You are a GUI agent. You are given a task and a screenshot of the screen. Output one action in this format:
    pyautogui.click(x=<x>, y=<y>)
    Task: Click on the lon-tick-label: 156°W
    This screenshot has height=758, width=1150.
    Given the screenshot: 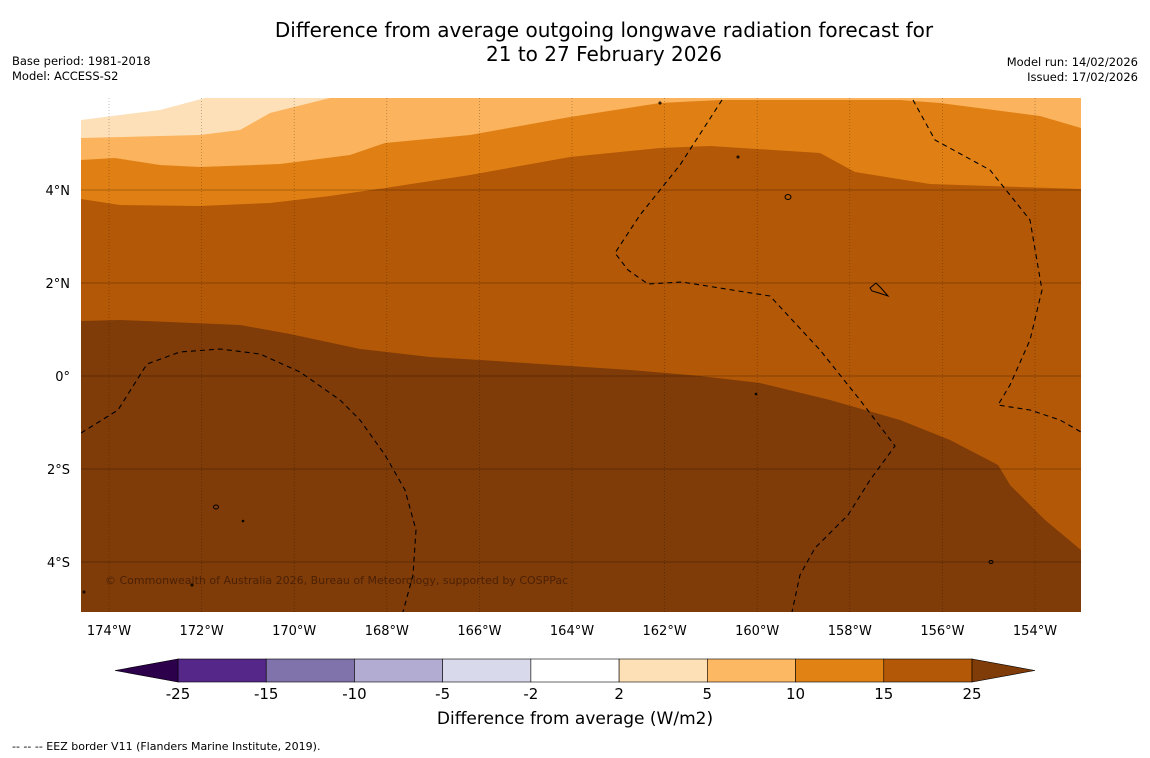 What is the action you would take?
    pyautogui.click(x=942, y=631)
    